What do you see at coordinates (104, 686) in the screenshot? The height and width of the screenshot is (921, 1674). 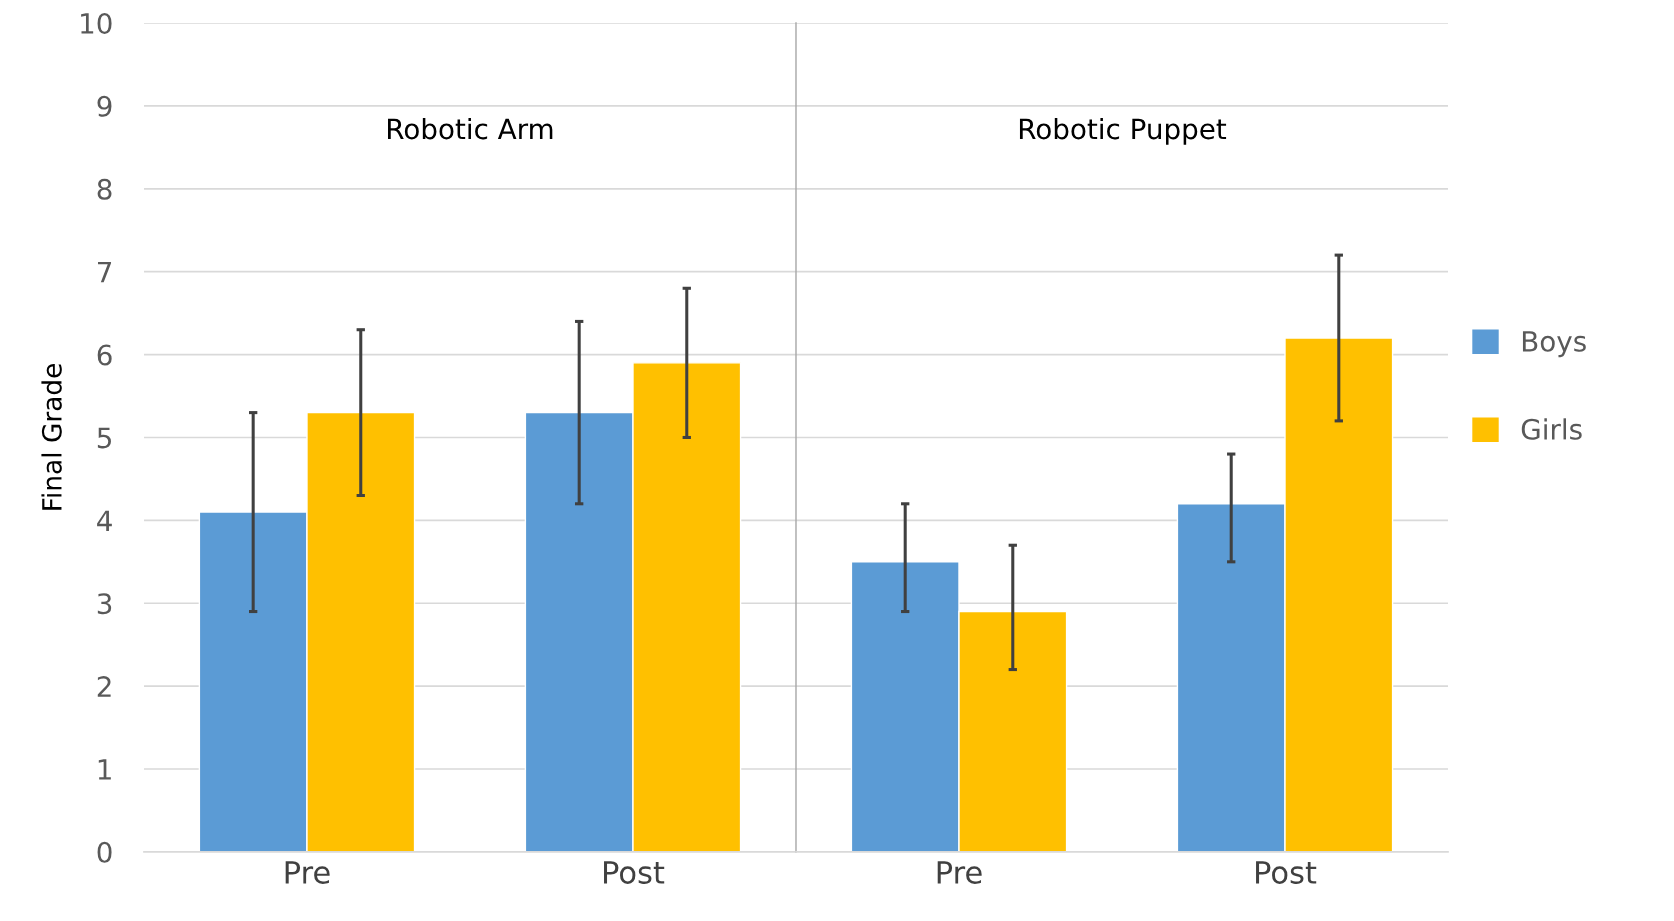 I see `y-tick-label: 2` at bounding box center [104, 686].